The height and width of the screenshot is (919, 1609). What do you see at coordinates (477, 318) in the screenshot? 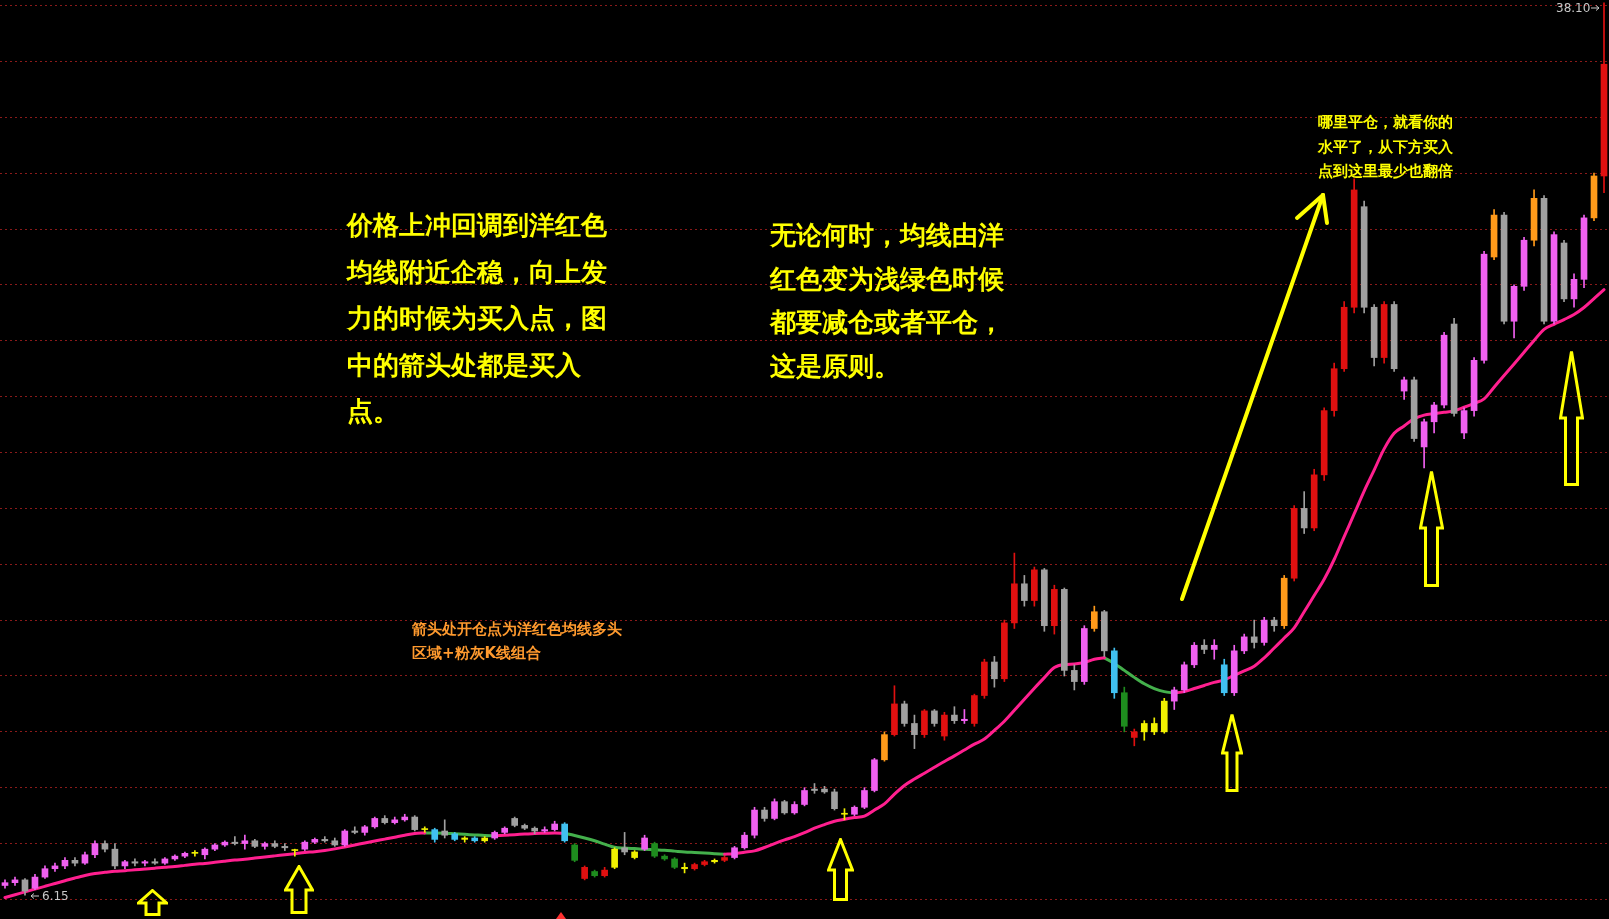
I see `annotation: 价格上冲回调到洋红色均线附近企稳，向上发力的时候为买入点，图中的箭头处都是买入点。` at bounding box center [477, 318].